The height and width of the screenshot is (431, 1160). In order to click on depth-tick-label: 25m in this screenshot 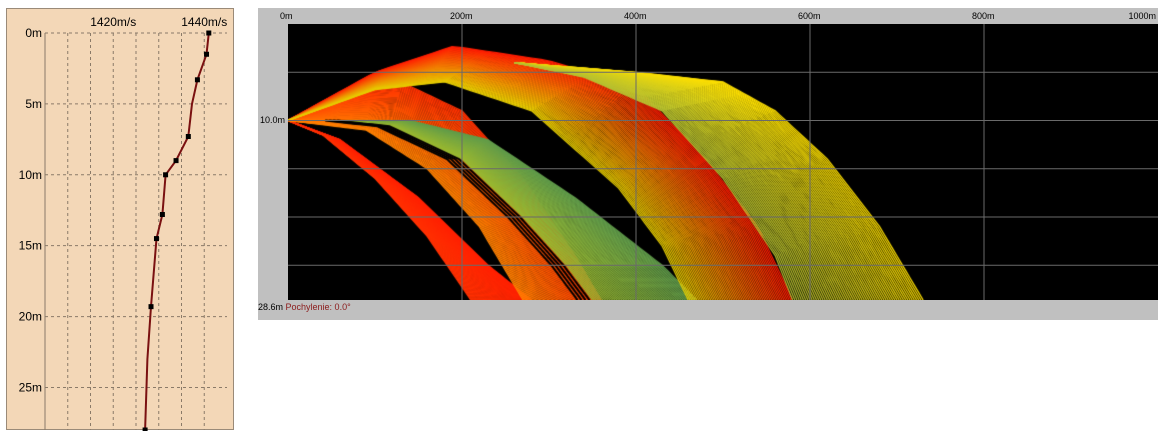, I will do `click(30, 387)`.